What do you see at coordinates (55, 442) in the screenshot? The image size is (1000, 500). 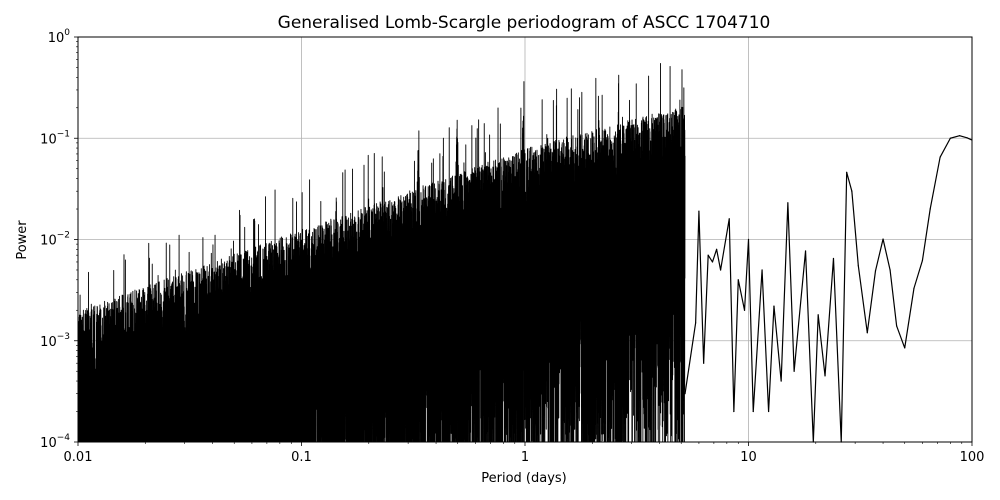 I see `y-tick-label: 10⁻⁴` at bounding box center [55, 442].